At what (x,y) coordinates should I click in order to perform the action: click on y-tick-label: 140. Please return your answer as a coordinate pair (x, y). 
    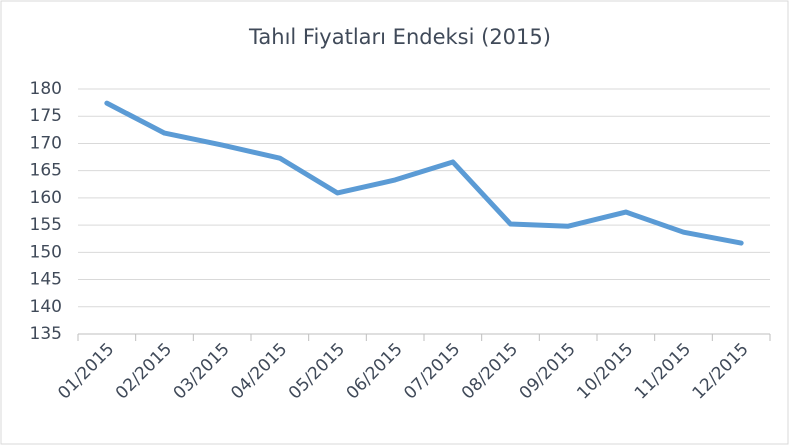
    Looking at the image, I should click on (46, 307).